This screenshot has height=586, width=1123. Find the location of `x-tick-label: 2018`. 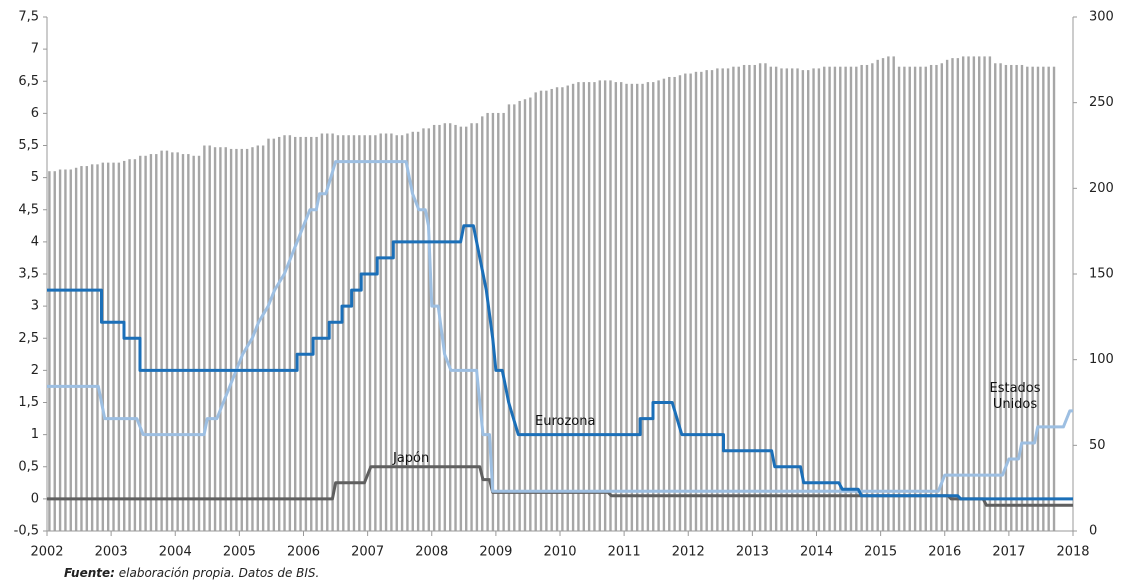

x-tick-label: 2018 is located at coordinates (1072, 552).